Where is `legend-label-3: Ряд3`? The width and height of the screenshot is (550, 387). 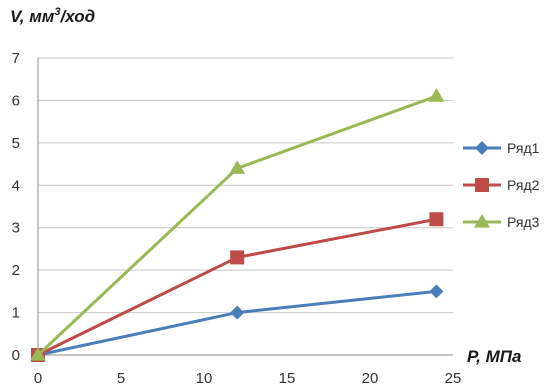 legend-label-3: Ряд3 is located at coordinates (523, 222).